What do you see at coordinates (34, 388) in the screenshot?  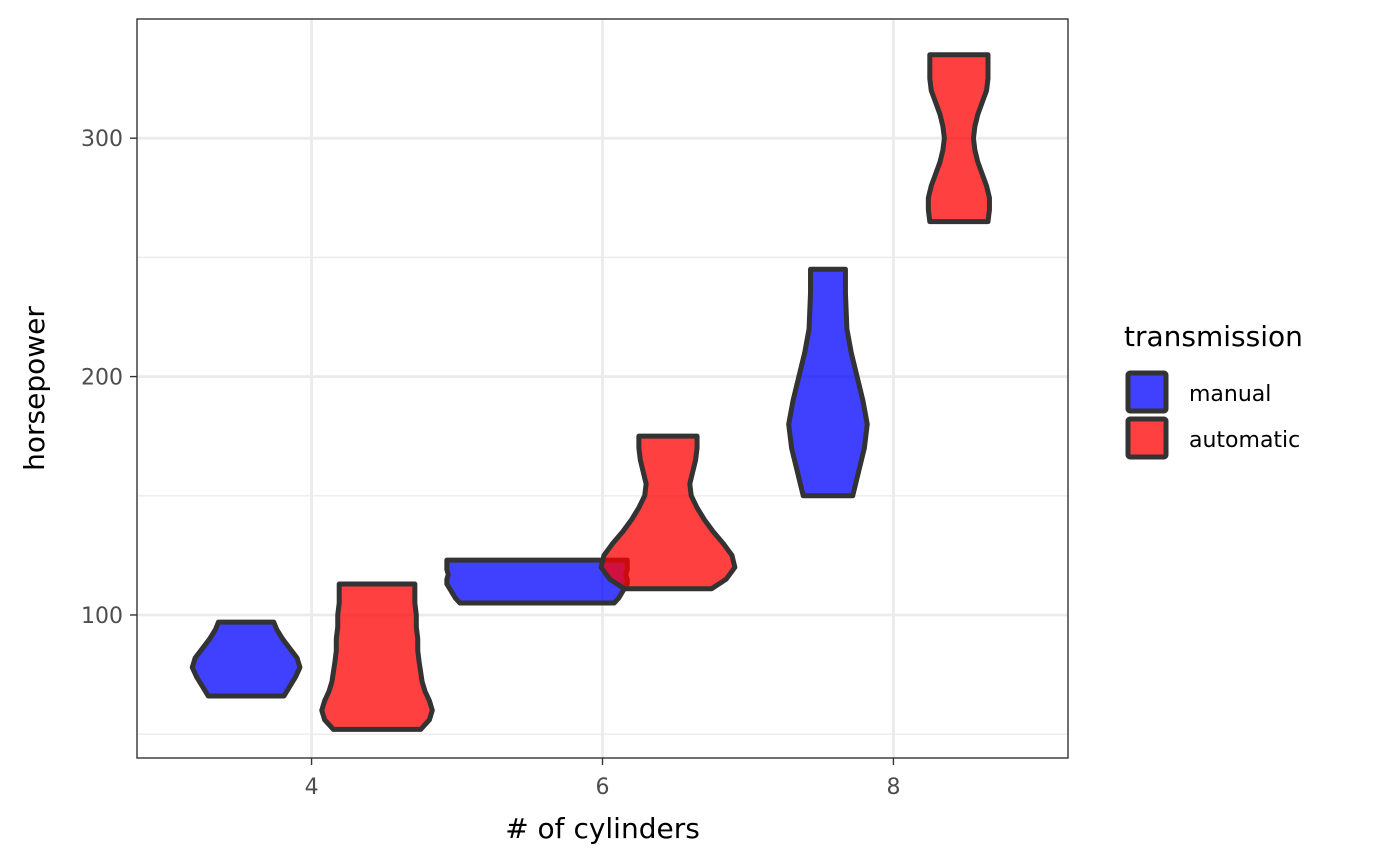 I see `y-axis-title: horsepower` at bounding box center [34, 388].